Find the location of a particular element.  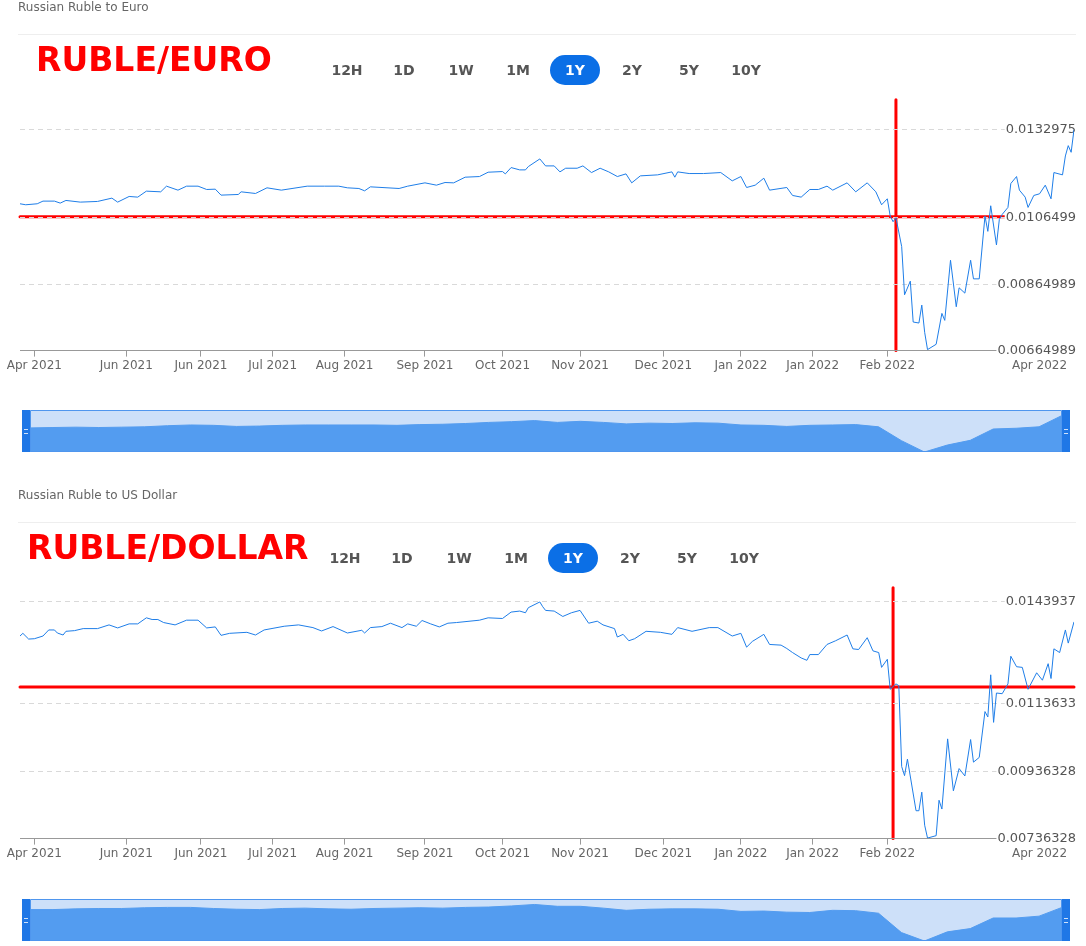

y-tick-label: 0.00936328 is located at coordinates (1036, 770).